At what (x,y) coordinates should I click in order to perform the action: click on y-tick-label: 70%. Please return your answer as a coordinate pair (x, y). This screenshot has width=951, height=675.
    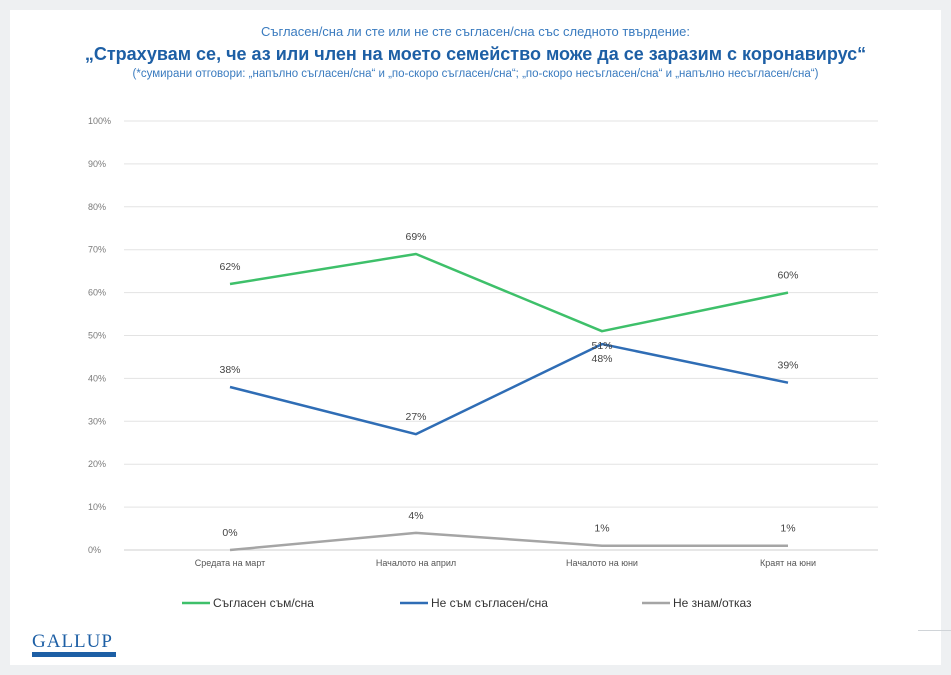
    Looking at the image, I should click on (97, 250).